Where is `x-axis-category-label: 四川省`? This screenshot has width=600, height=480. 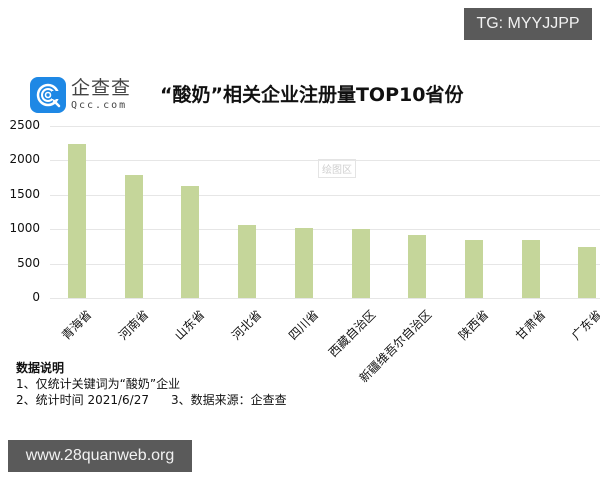 x-axis-category-label: 四川省 is located at coordinates (303, 325).